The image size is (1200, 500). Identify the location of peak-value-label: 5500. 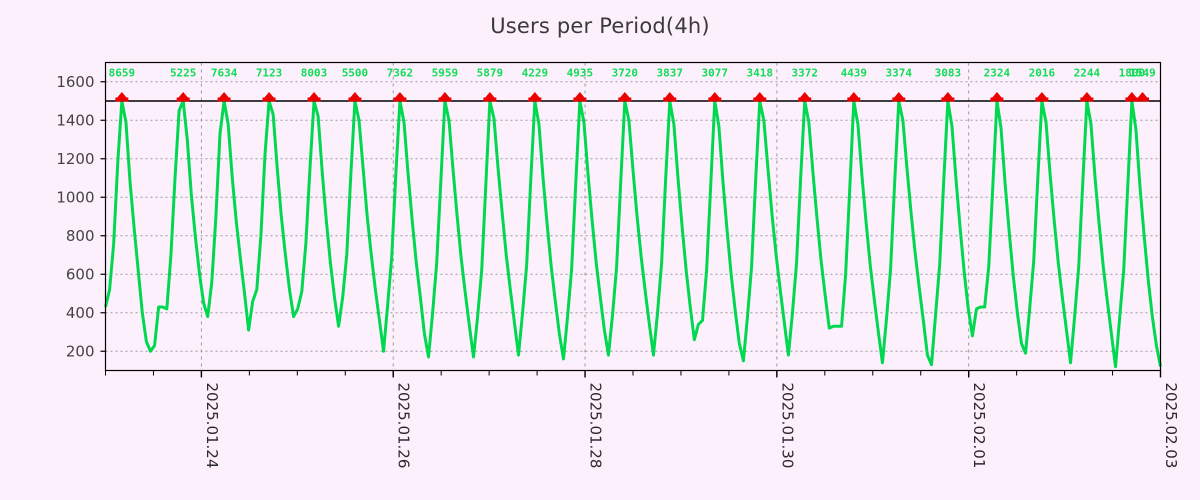
(355, 73).